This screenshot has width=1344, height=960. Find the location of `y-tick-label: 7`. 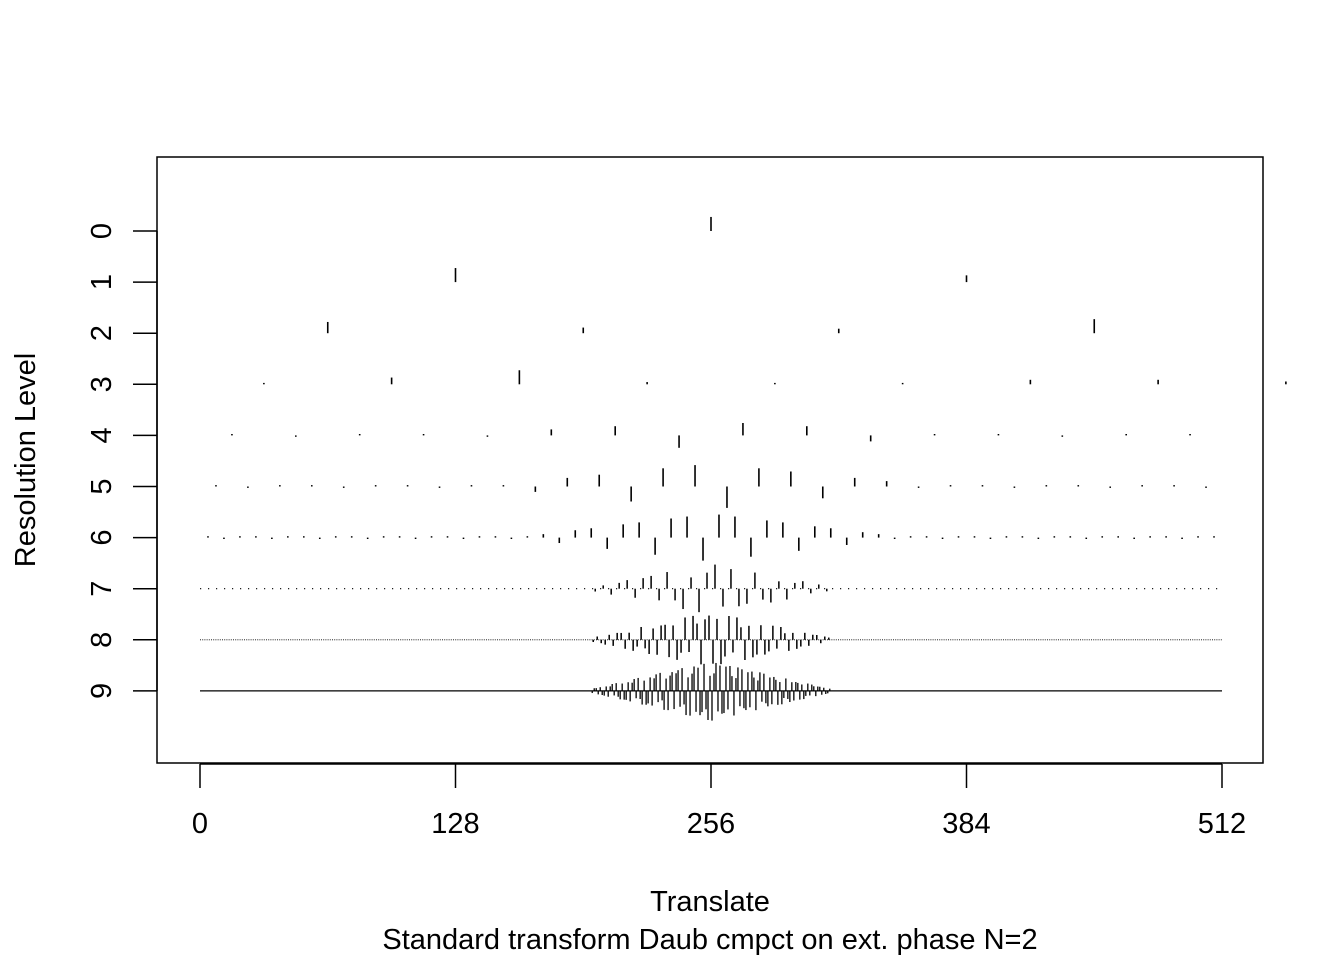

y-tick-label: 7 is located at coordinates (102, 589).